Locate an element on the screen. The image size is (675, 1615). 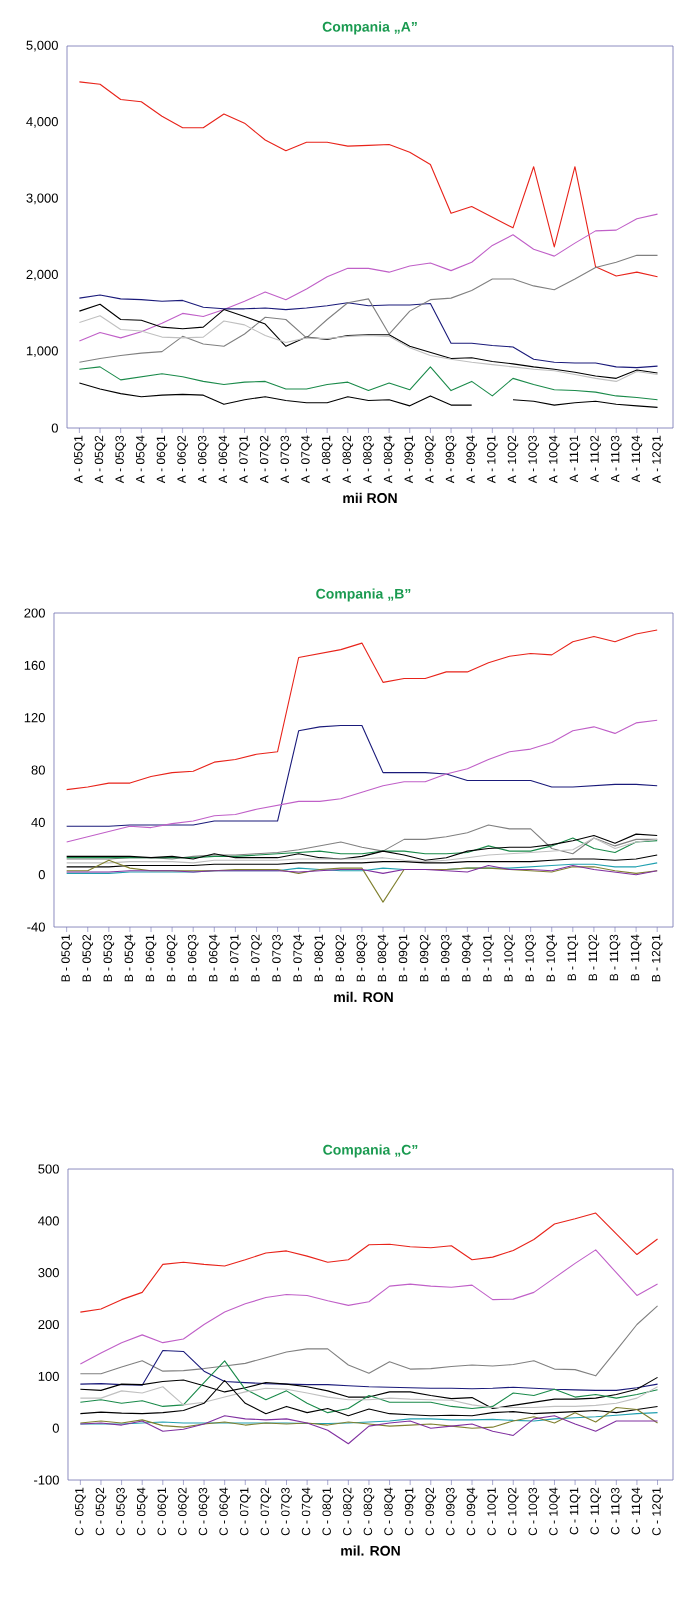
x-tick-label: B - 10Q3 is located at coordinates (530, 958).